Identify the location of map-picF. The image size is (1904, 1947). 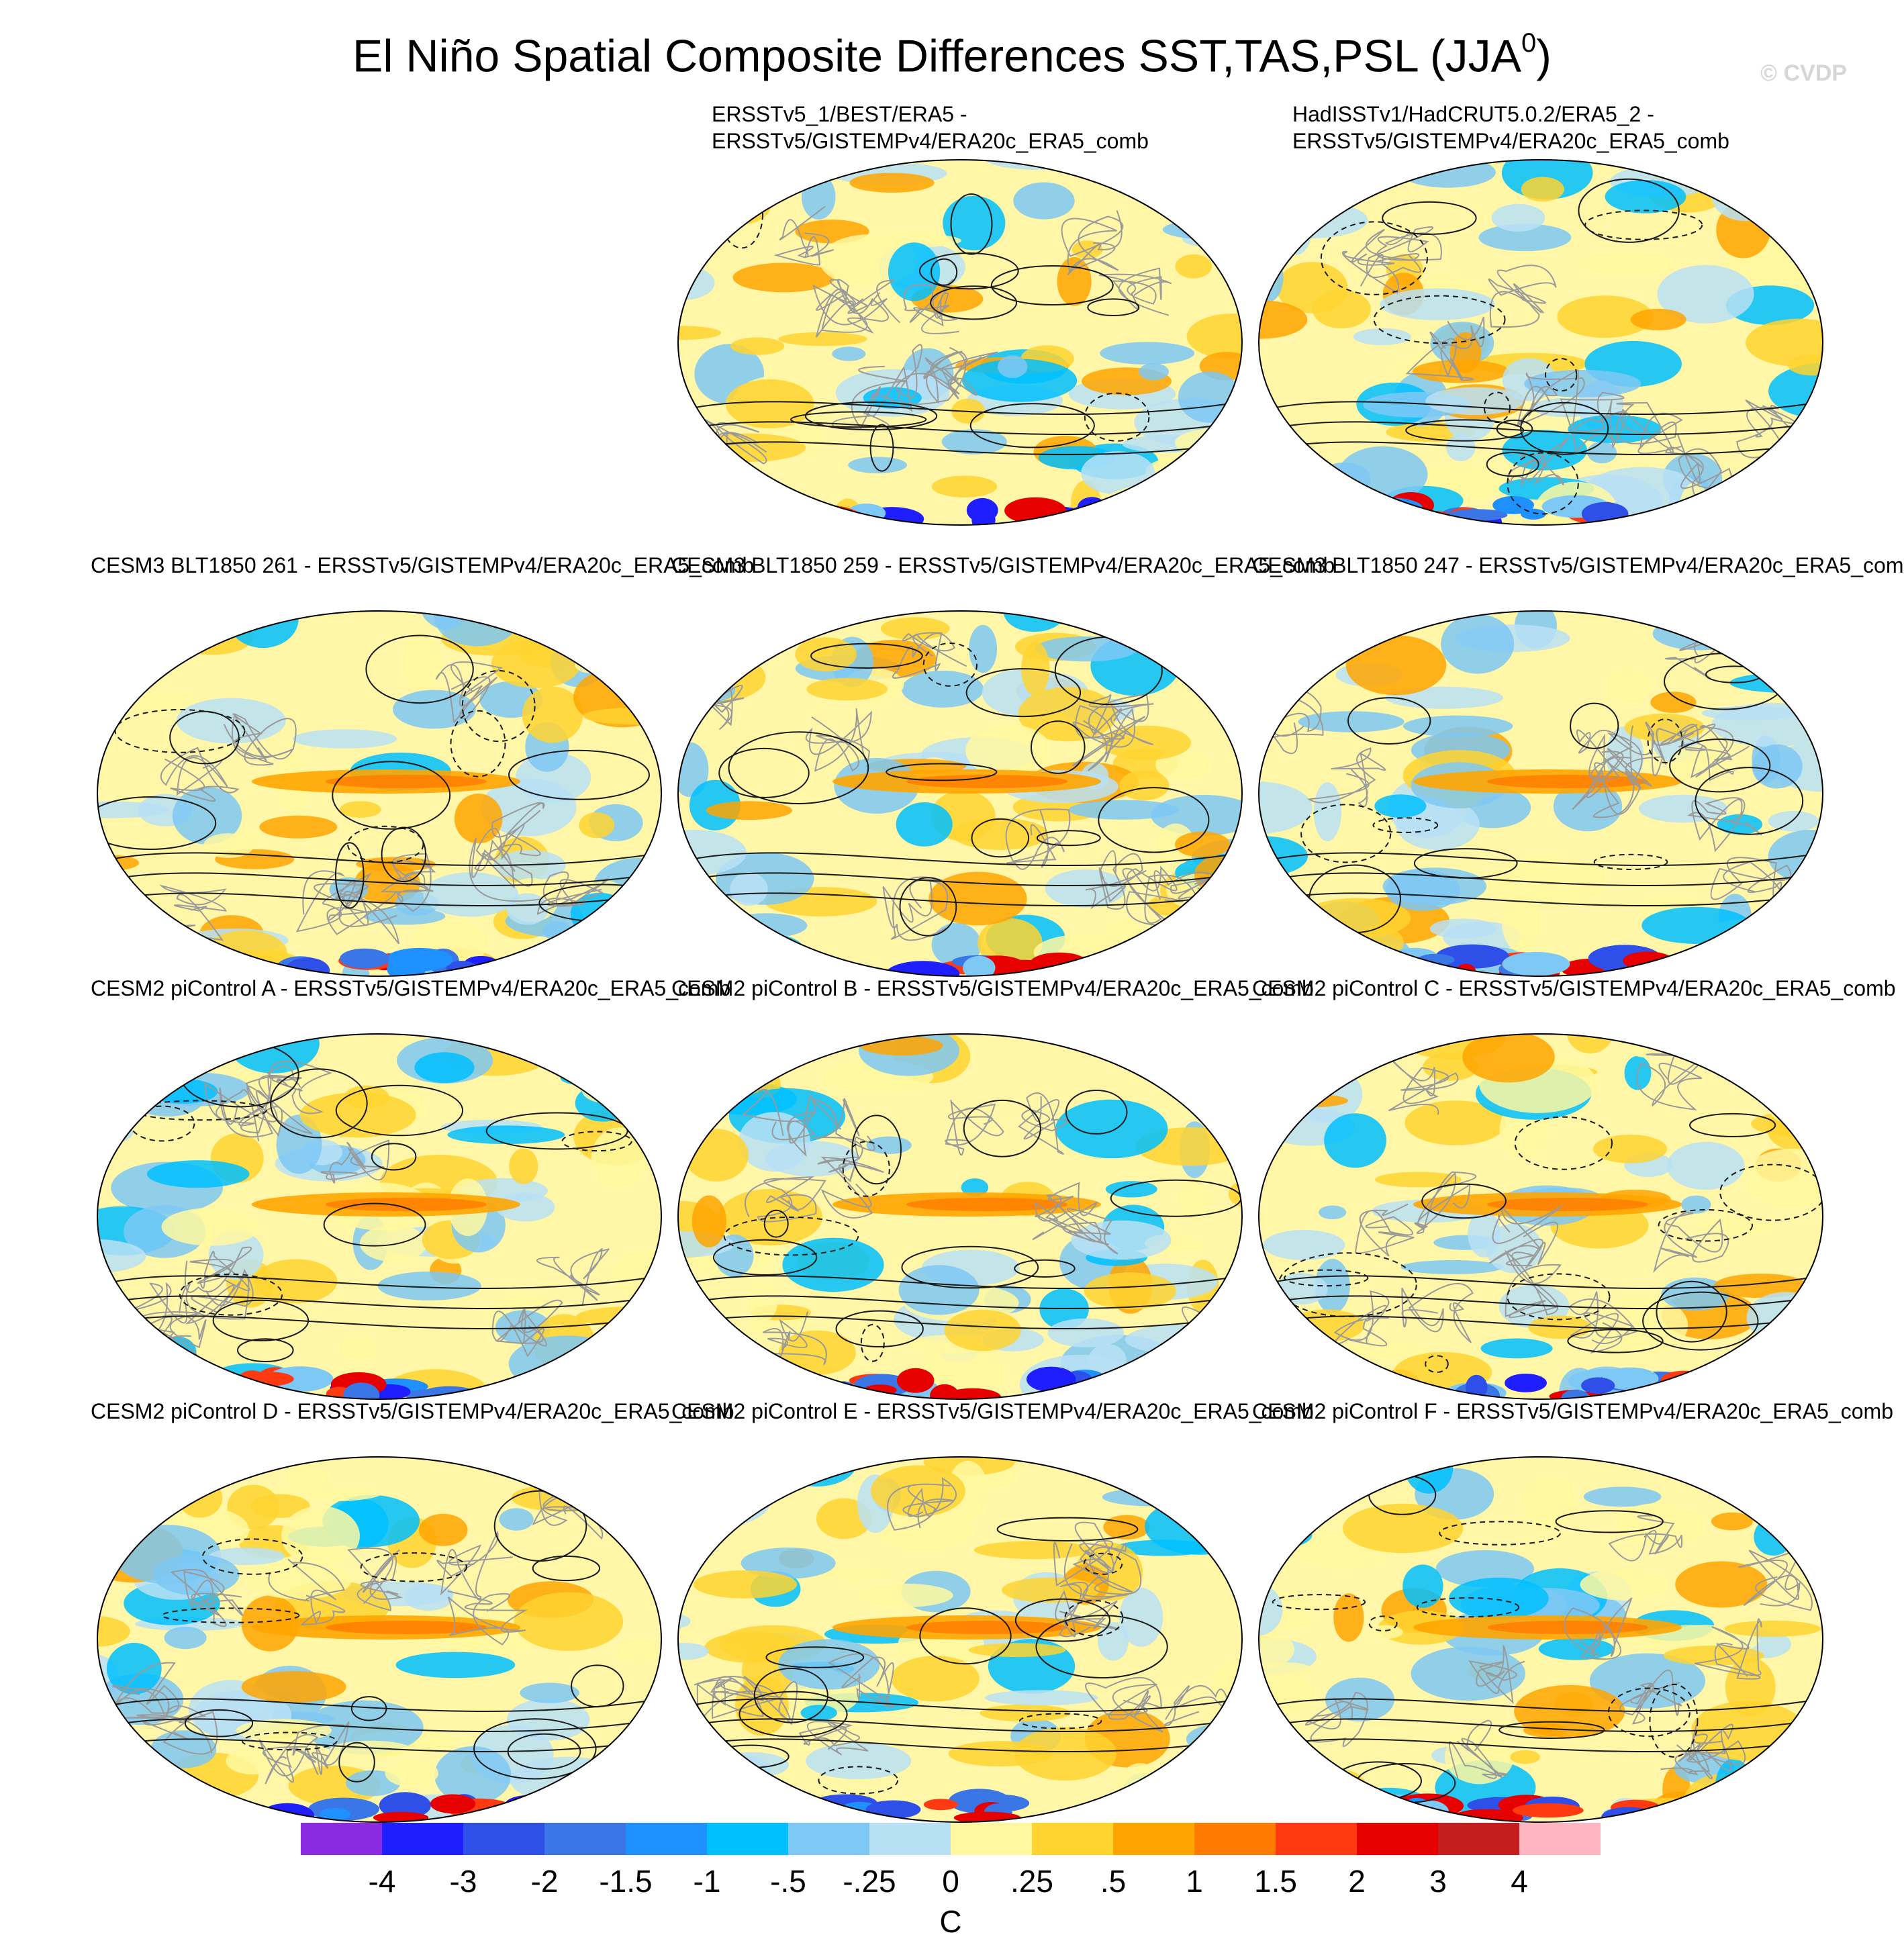
(1540, 1639).